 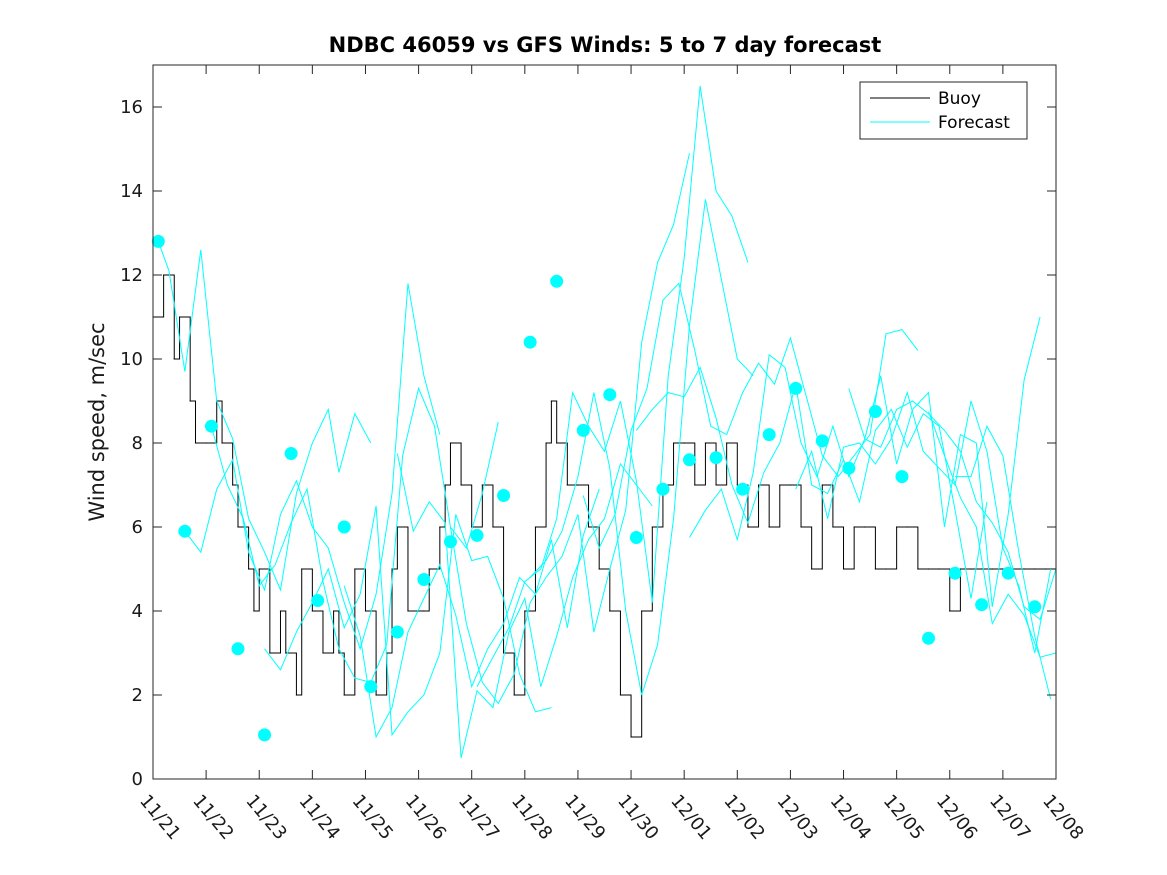 What do you see at coordinates (743, 817) in the screenshot?
I see `x-tick-label: 12/02` at bounding box center [743, 817].